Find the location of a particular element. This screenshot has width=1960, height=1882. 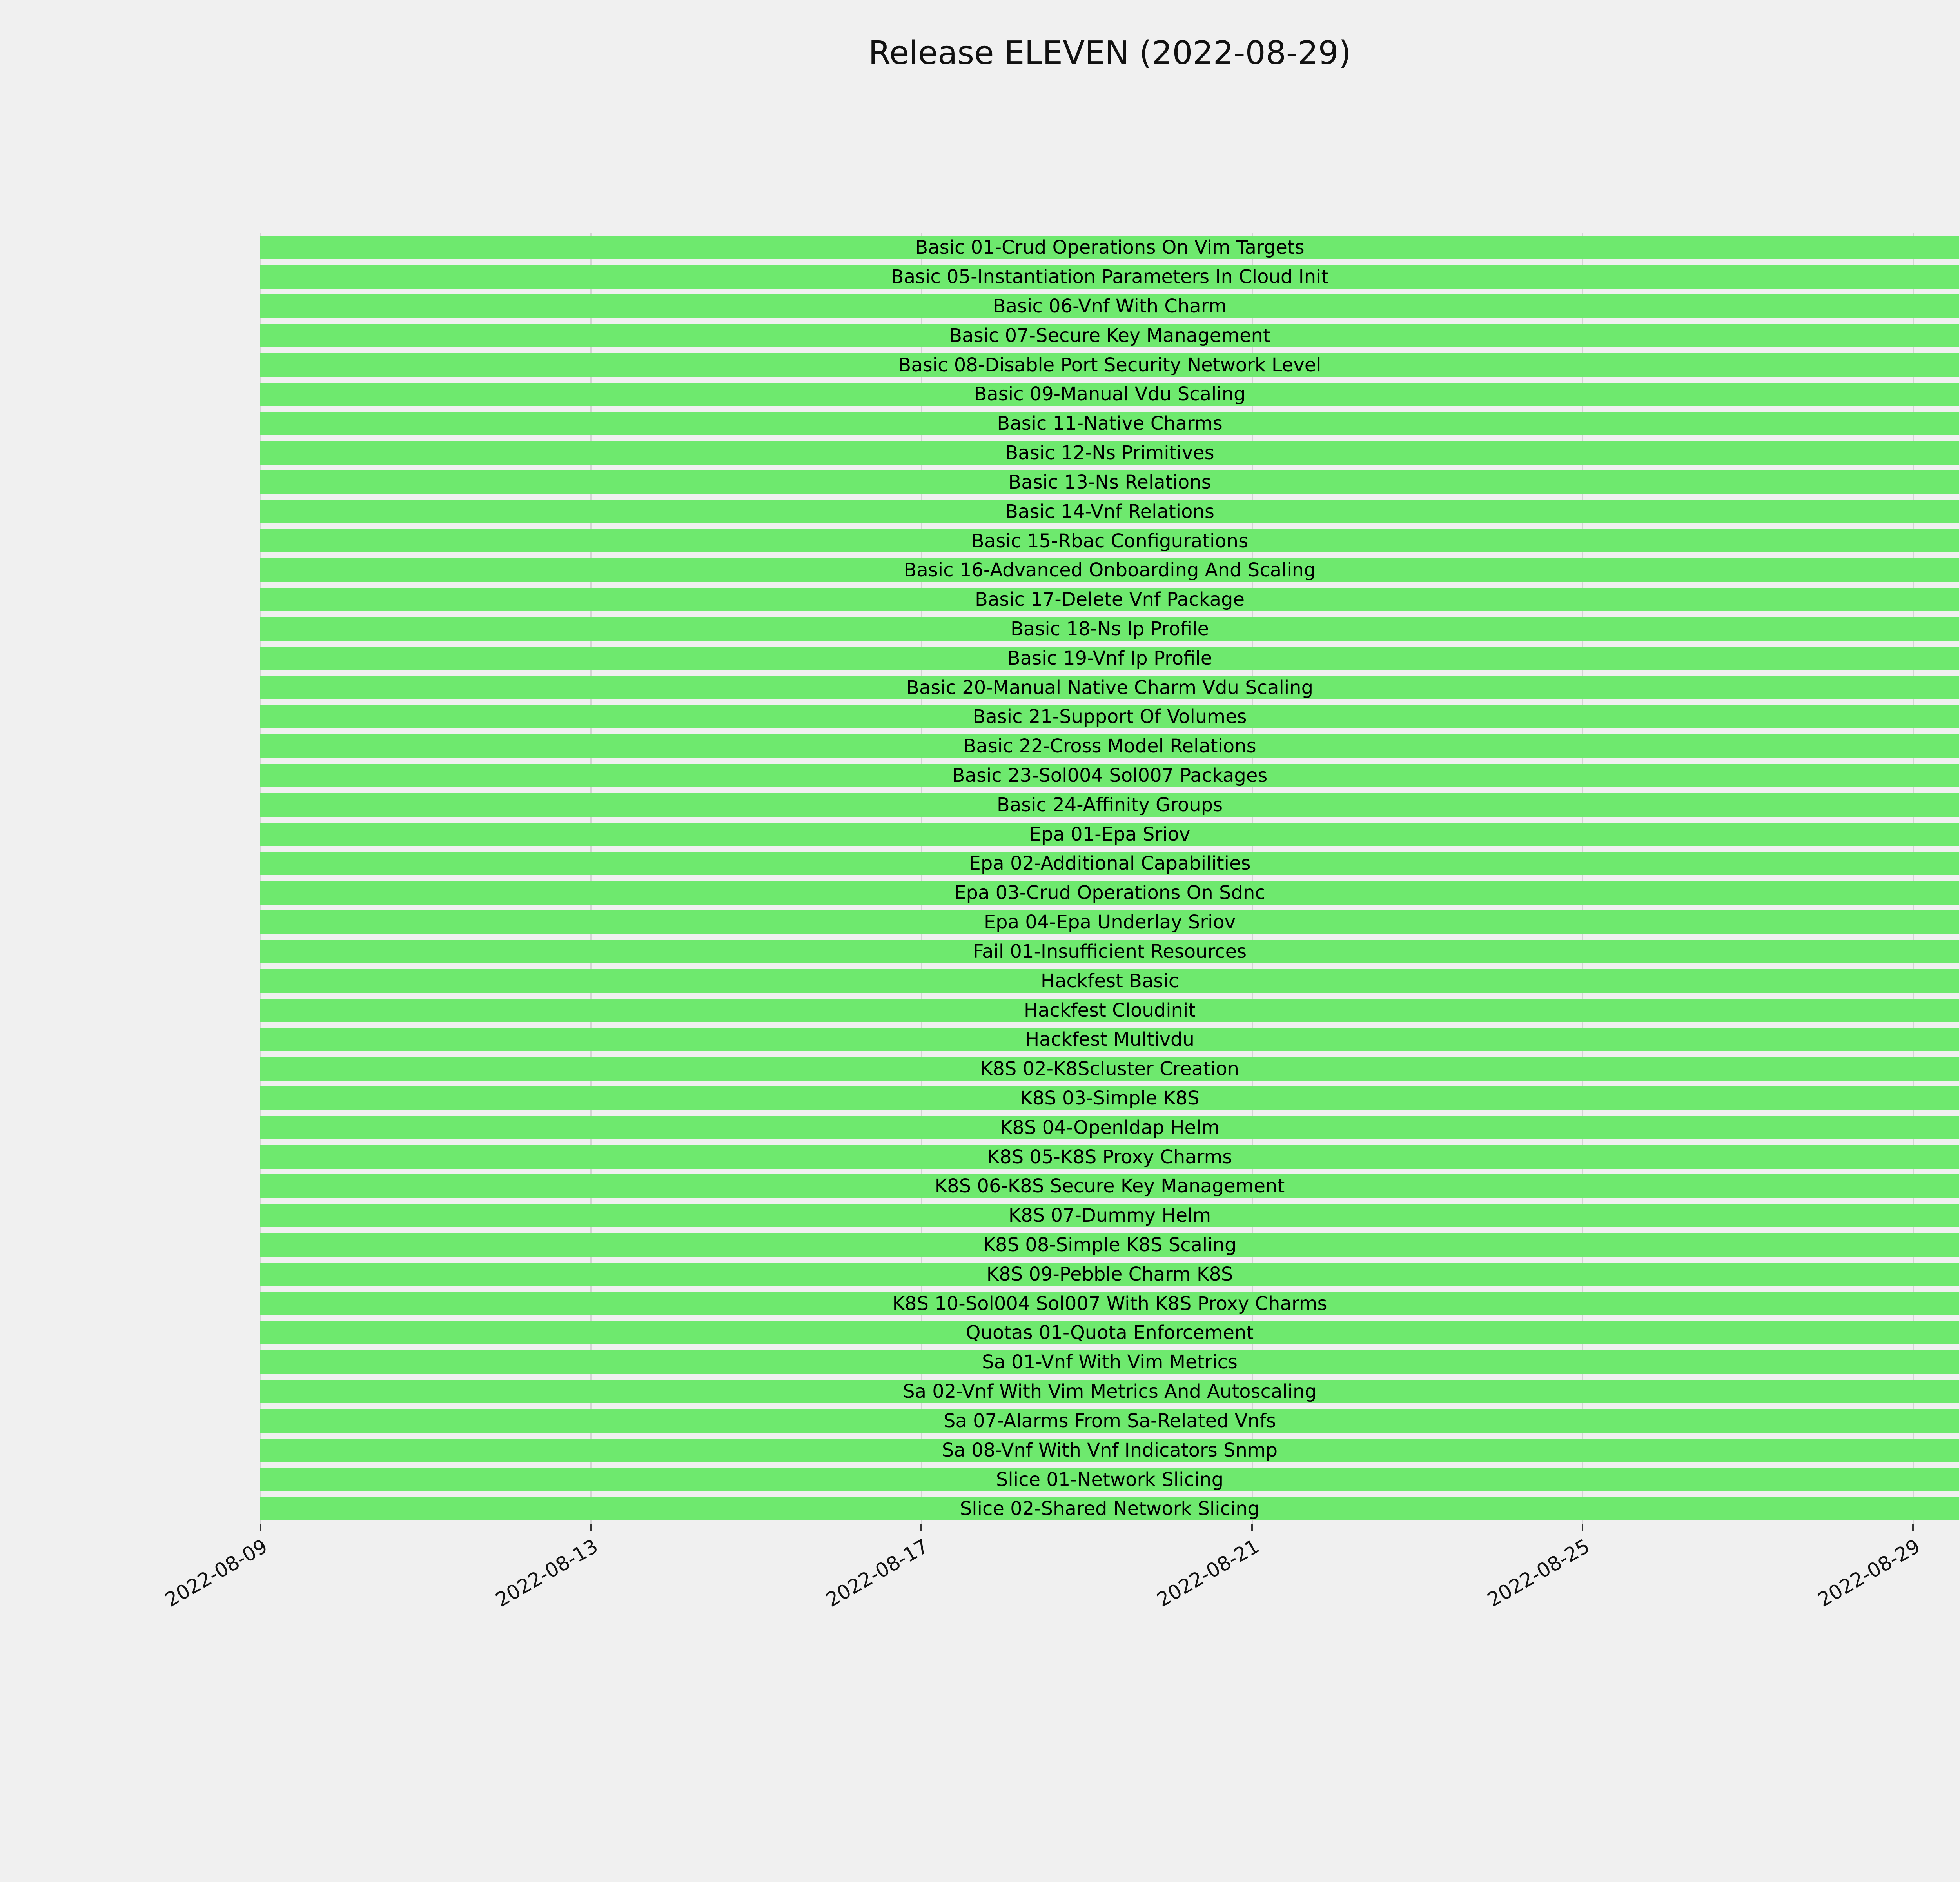

bar-label: K8S 08-Simple K8S Scaling is located at coordinates (1110, 1245).